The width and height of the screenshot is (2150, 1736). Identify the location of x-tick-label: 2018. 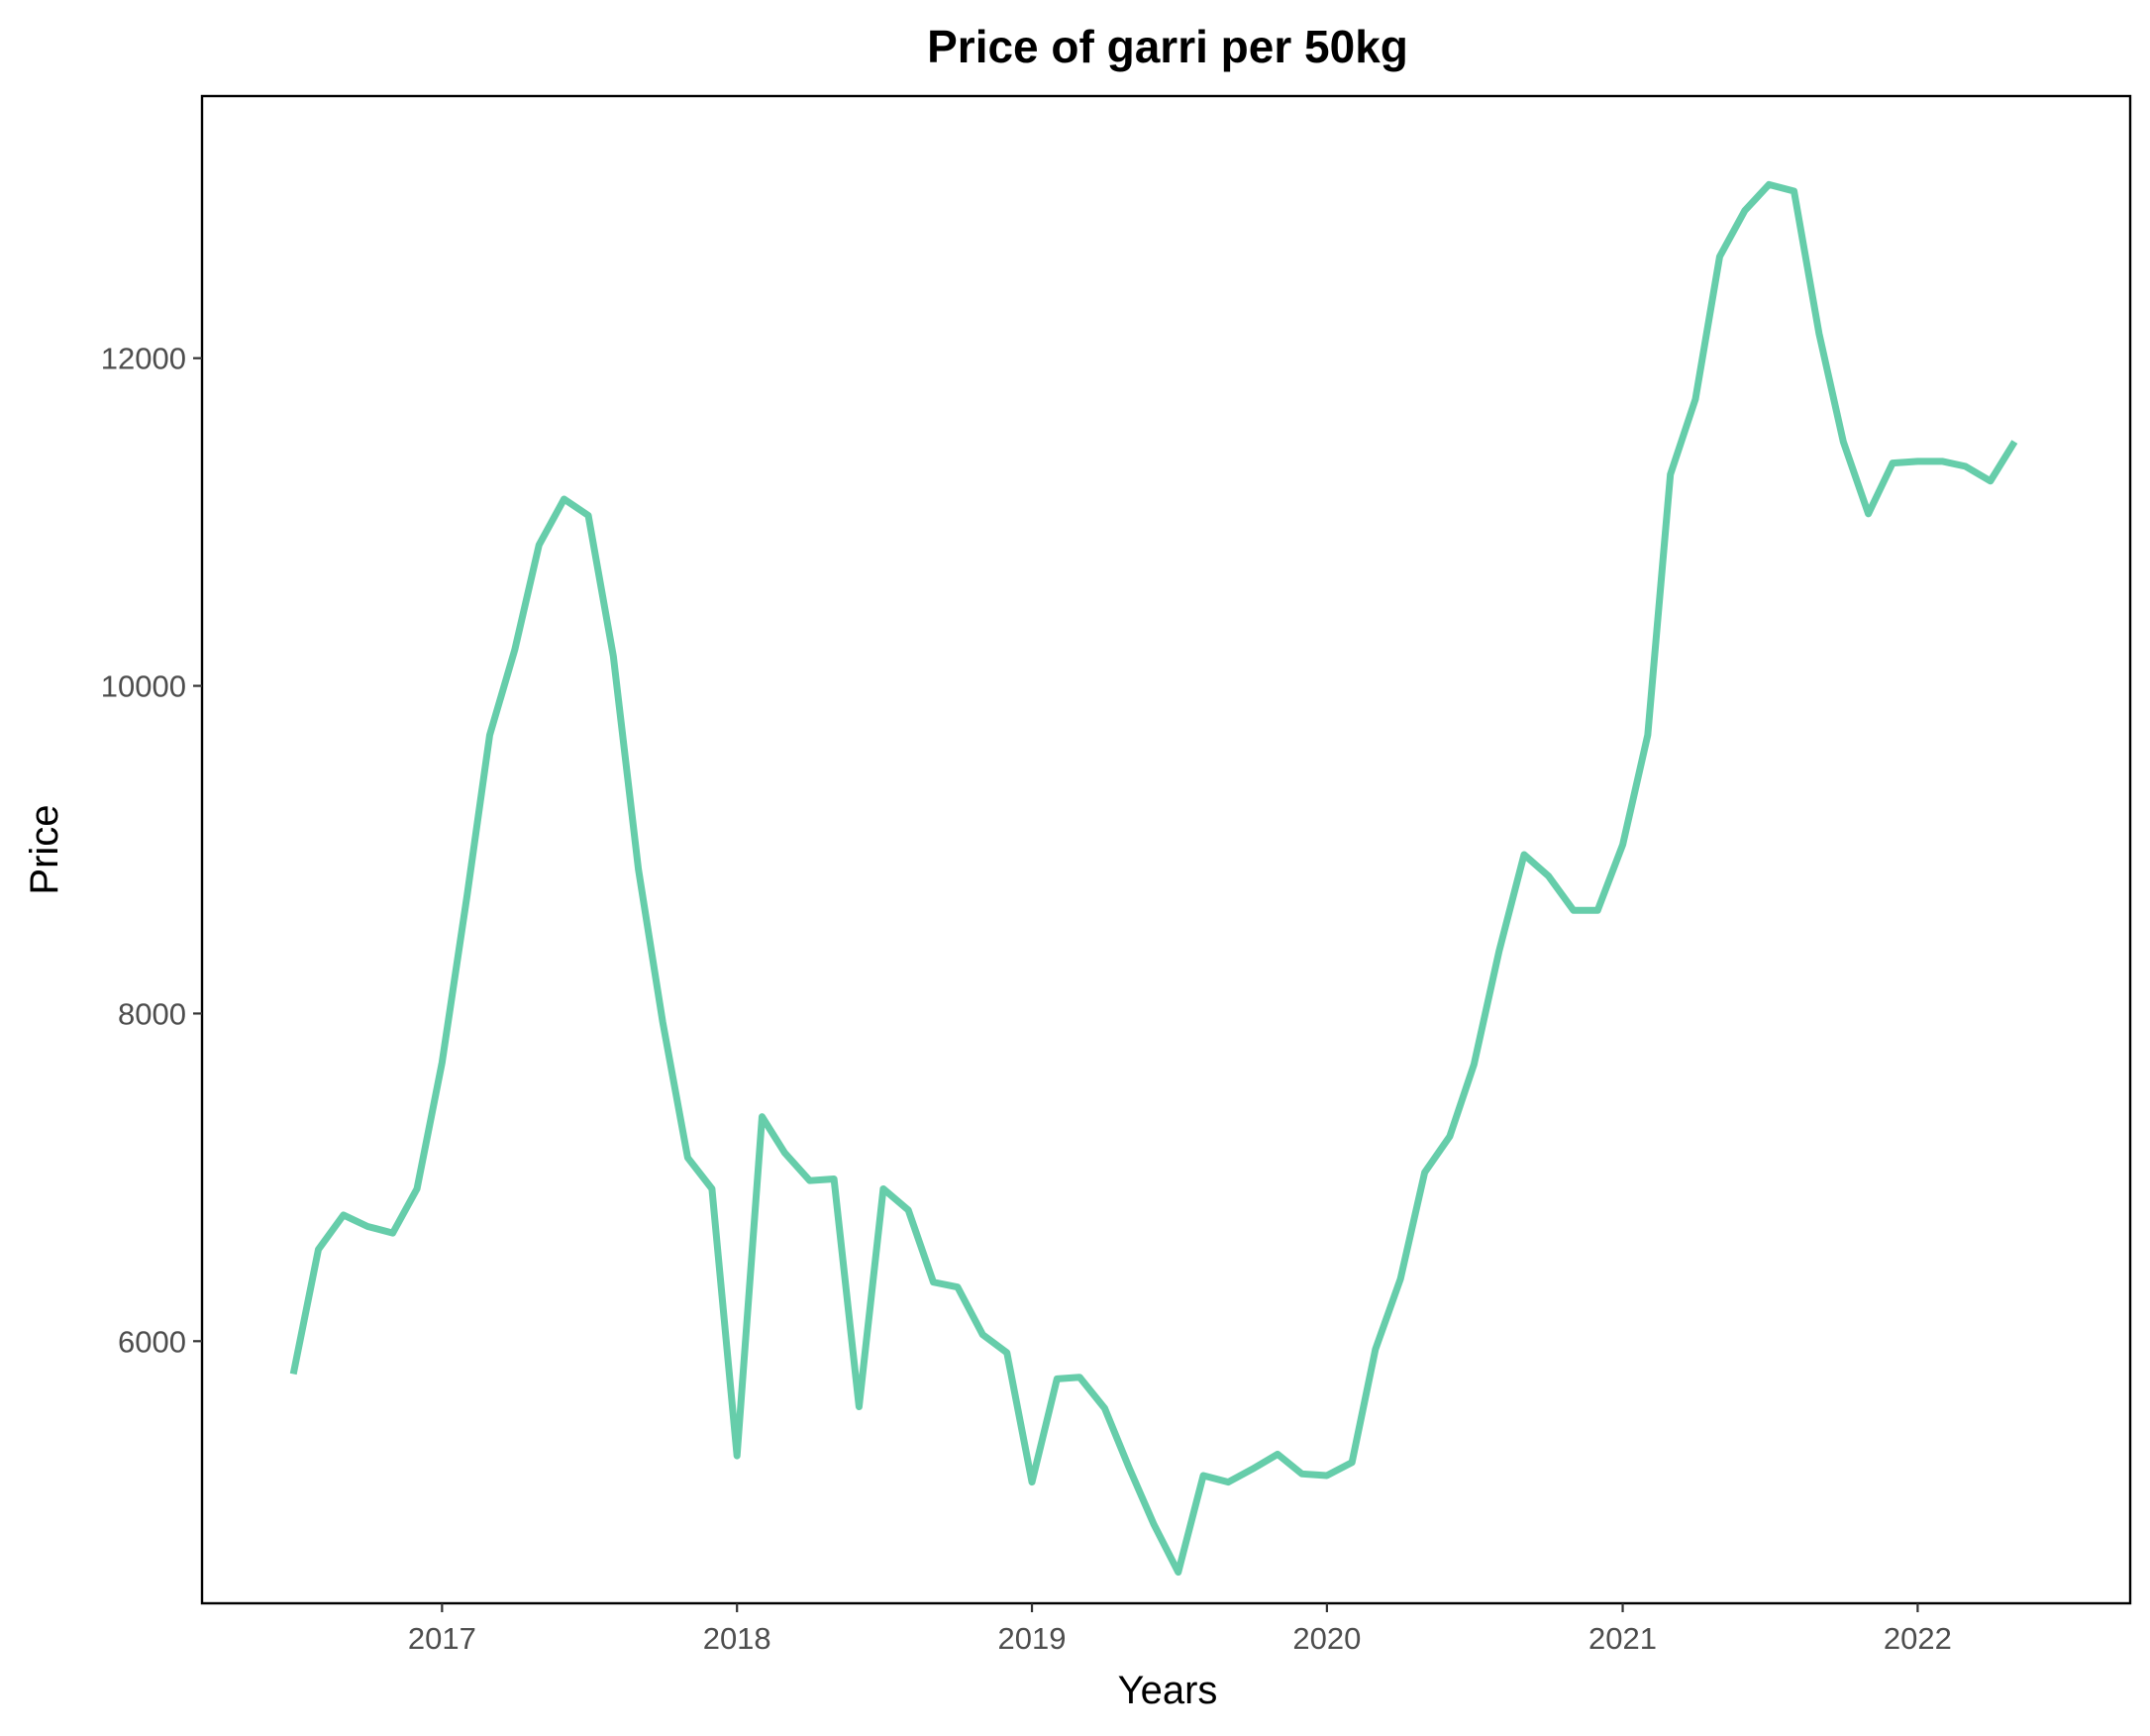
(737, 1638).